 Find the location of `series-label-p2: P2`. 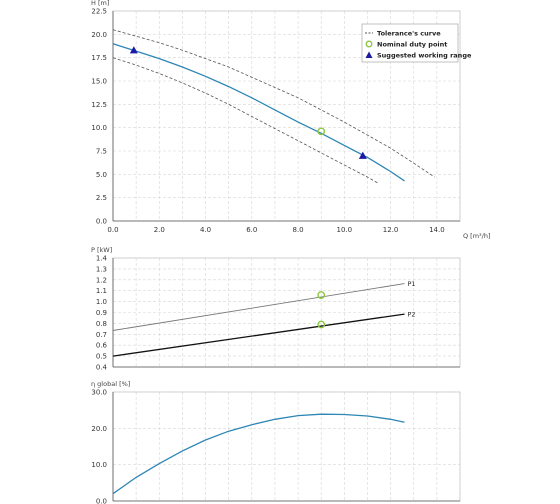

series-label-p2: P2 is located at coordinates (411, 315).